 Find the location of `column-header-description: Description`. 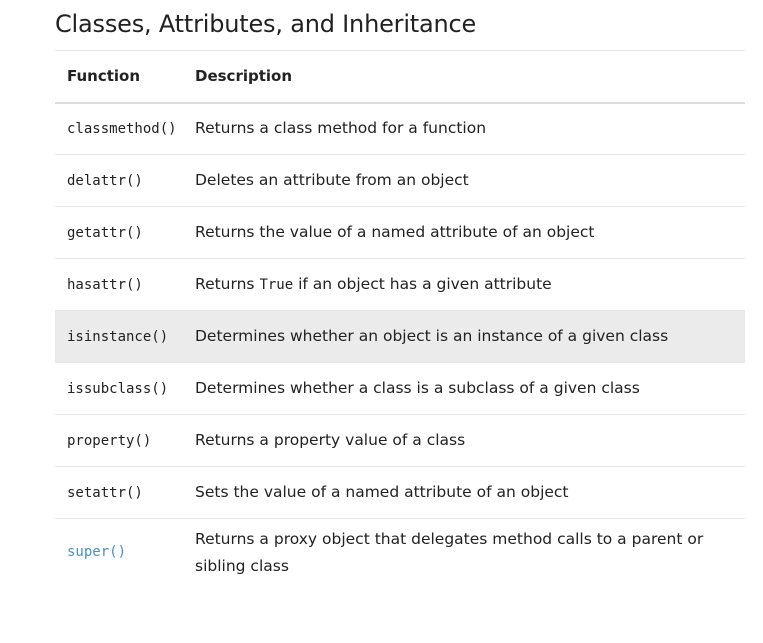

column-header-description: Description is located at coordinates (244, 76).